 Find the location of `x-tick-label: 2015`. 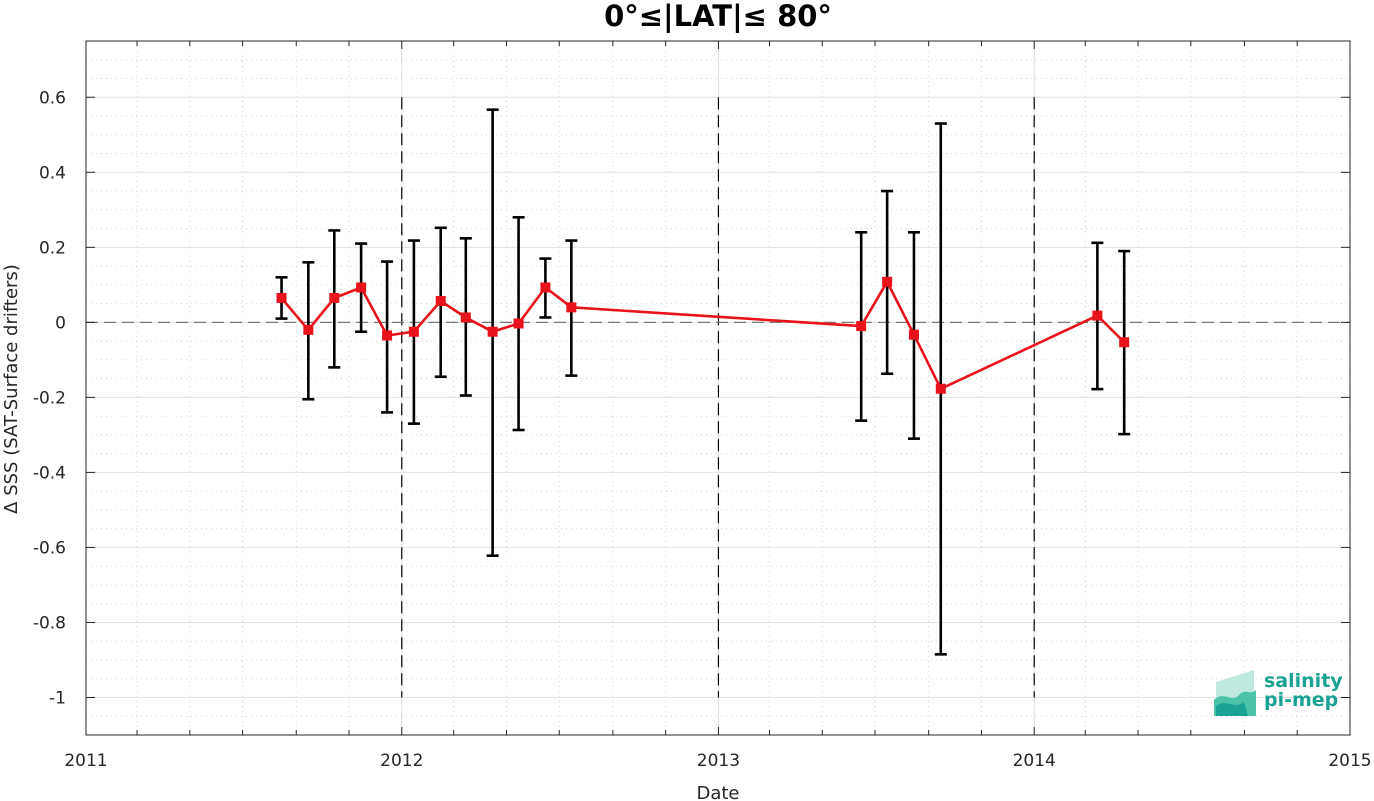

x-tick-label: 2015 is located at coordinates (1349, 761).